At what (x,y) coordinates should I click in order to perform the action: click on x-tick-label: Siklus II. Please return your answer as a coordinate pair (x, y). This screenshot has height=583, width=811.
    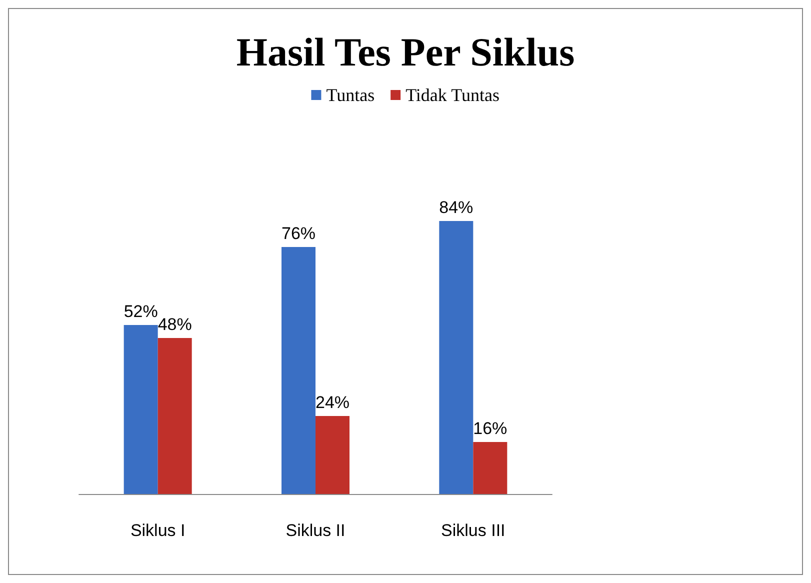
    Looking at the image, I should click on (316, 530).